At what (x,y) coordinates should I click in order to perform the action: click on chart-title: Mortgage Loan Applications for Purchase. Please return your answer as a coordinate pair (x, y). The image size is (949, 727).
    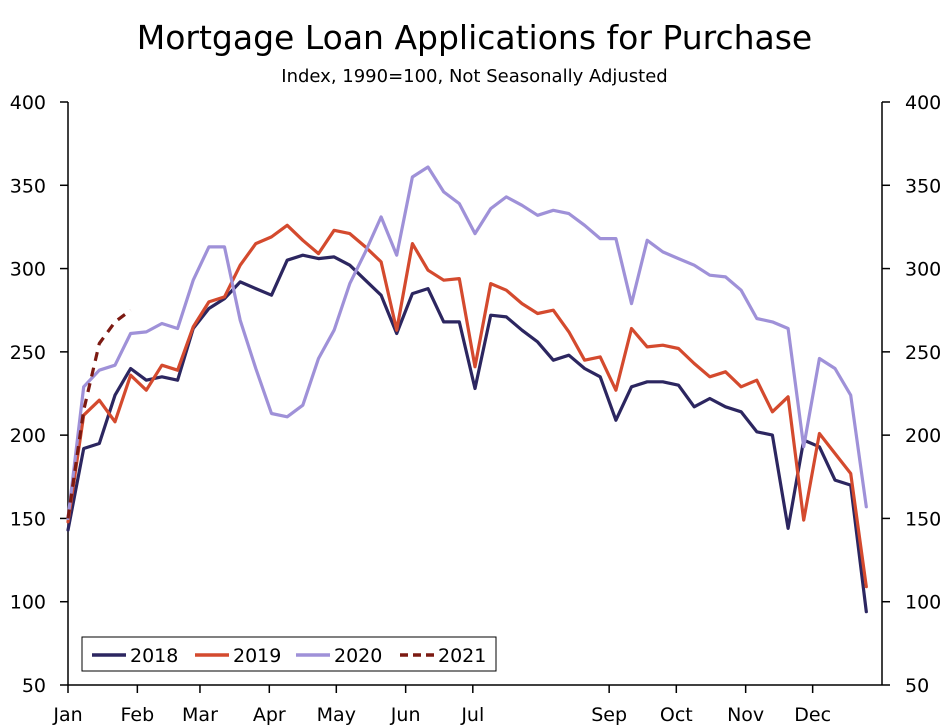
    Looking at the image, I should click on (474, 37).